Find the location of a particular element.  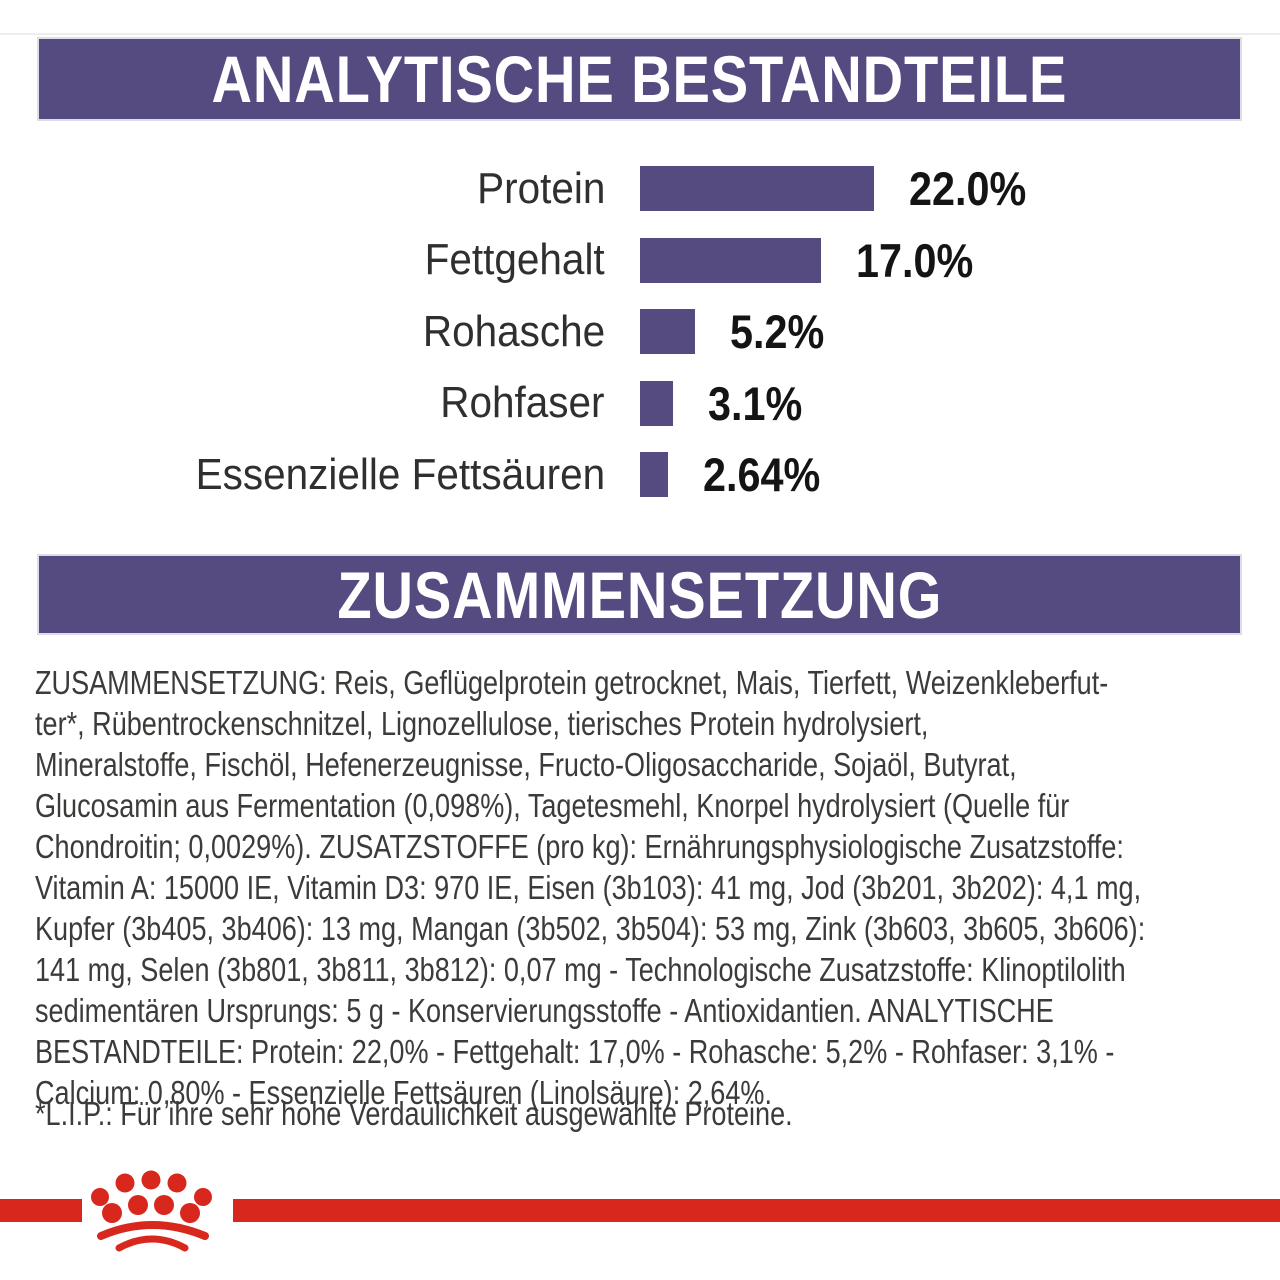

chart-row-rohasche: Rohasche 5.2% is located at coordinates (640, 332).